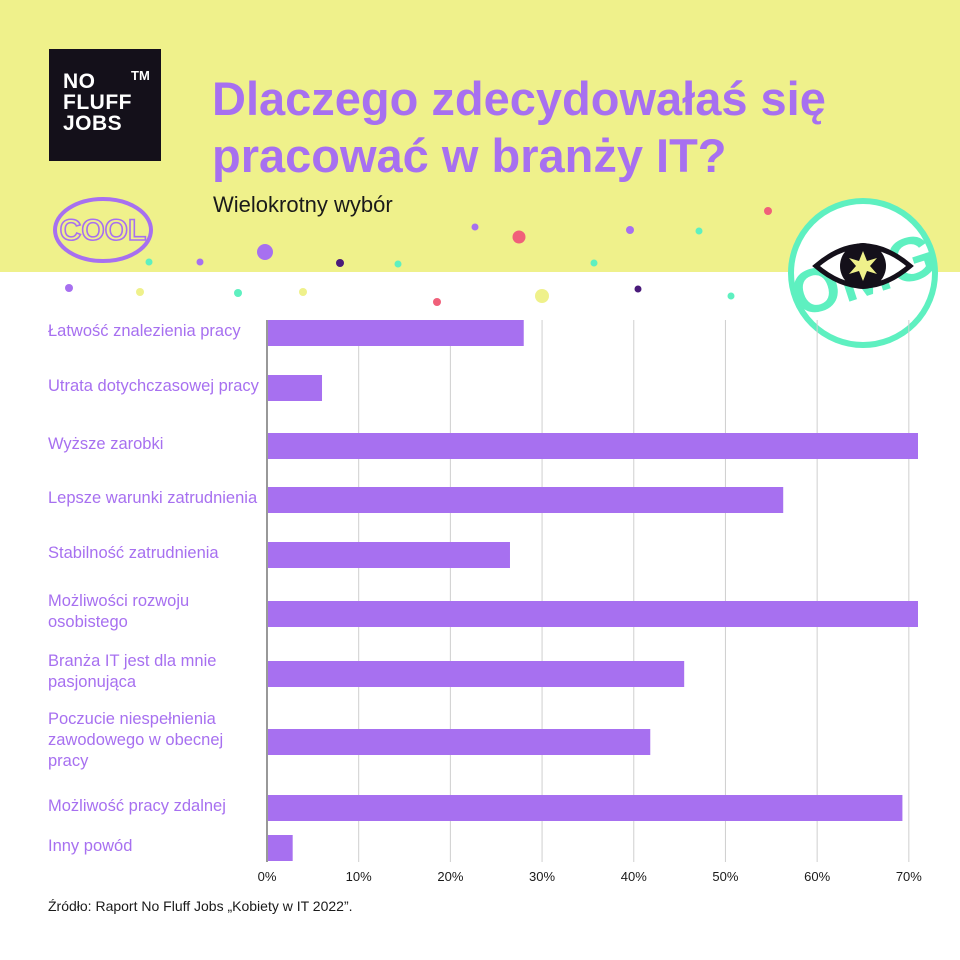  I want to click on omg-eye-badge-icon: OMG, so click(863, 273).